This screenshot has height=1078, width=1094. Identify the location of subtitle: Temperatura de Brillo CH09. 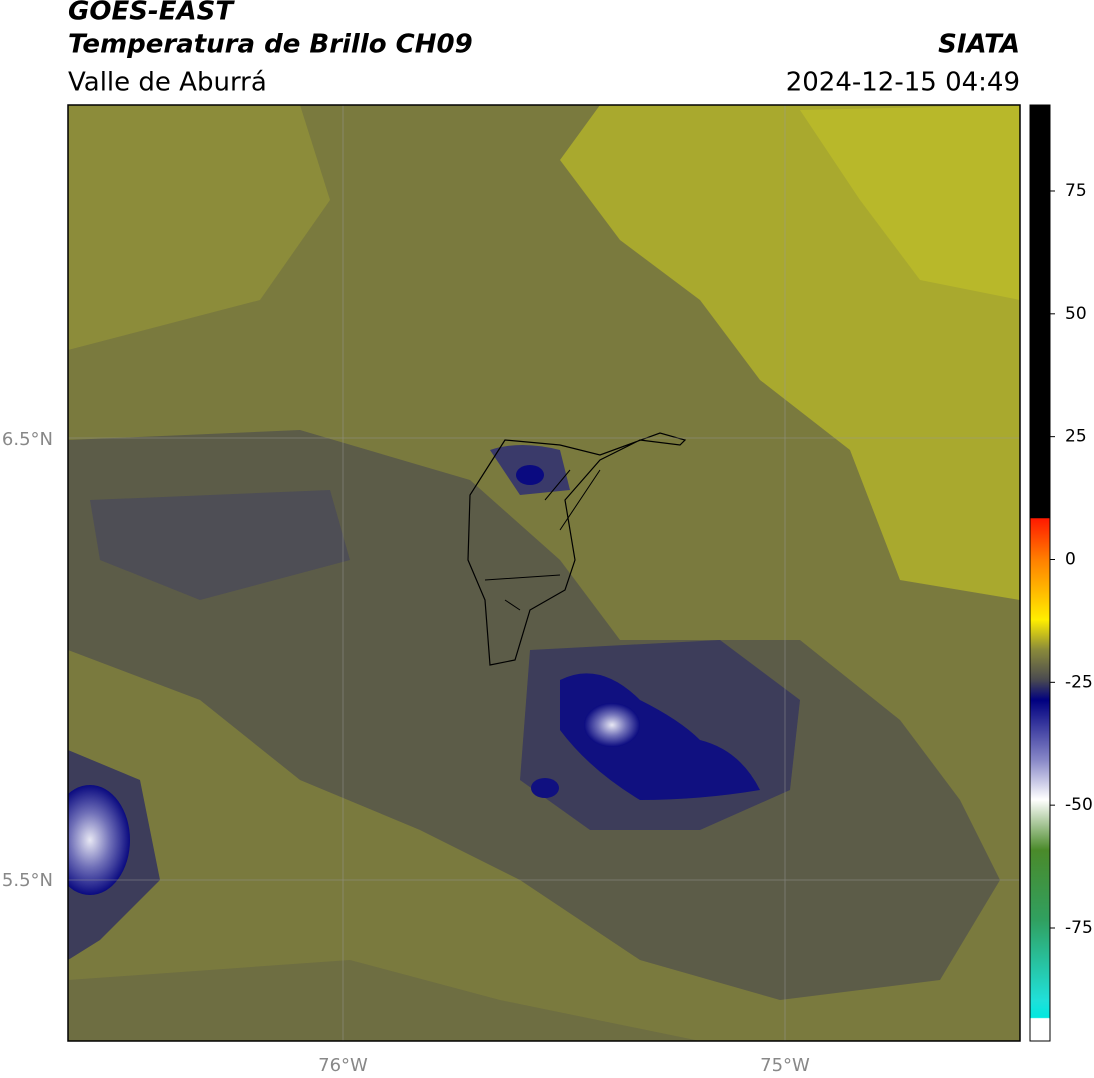
(270, 45).